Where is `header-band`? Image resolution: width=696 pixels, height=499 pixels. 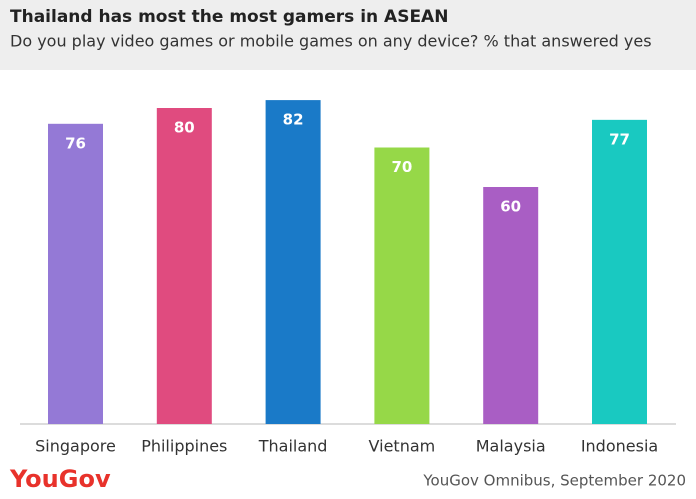
header-band is located at coordinates (348, 35).